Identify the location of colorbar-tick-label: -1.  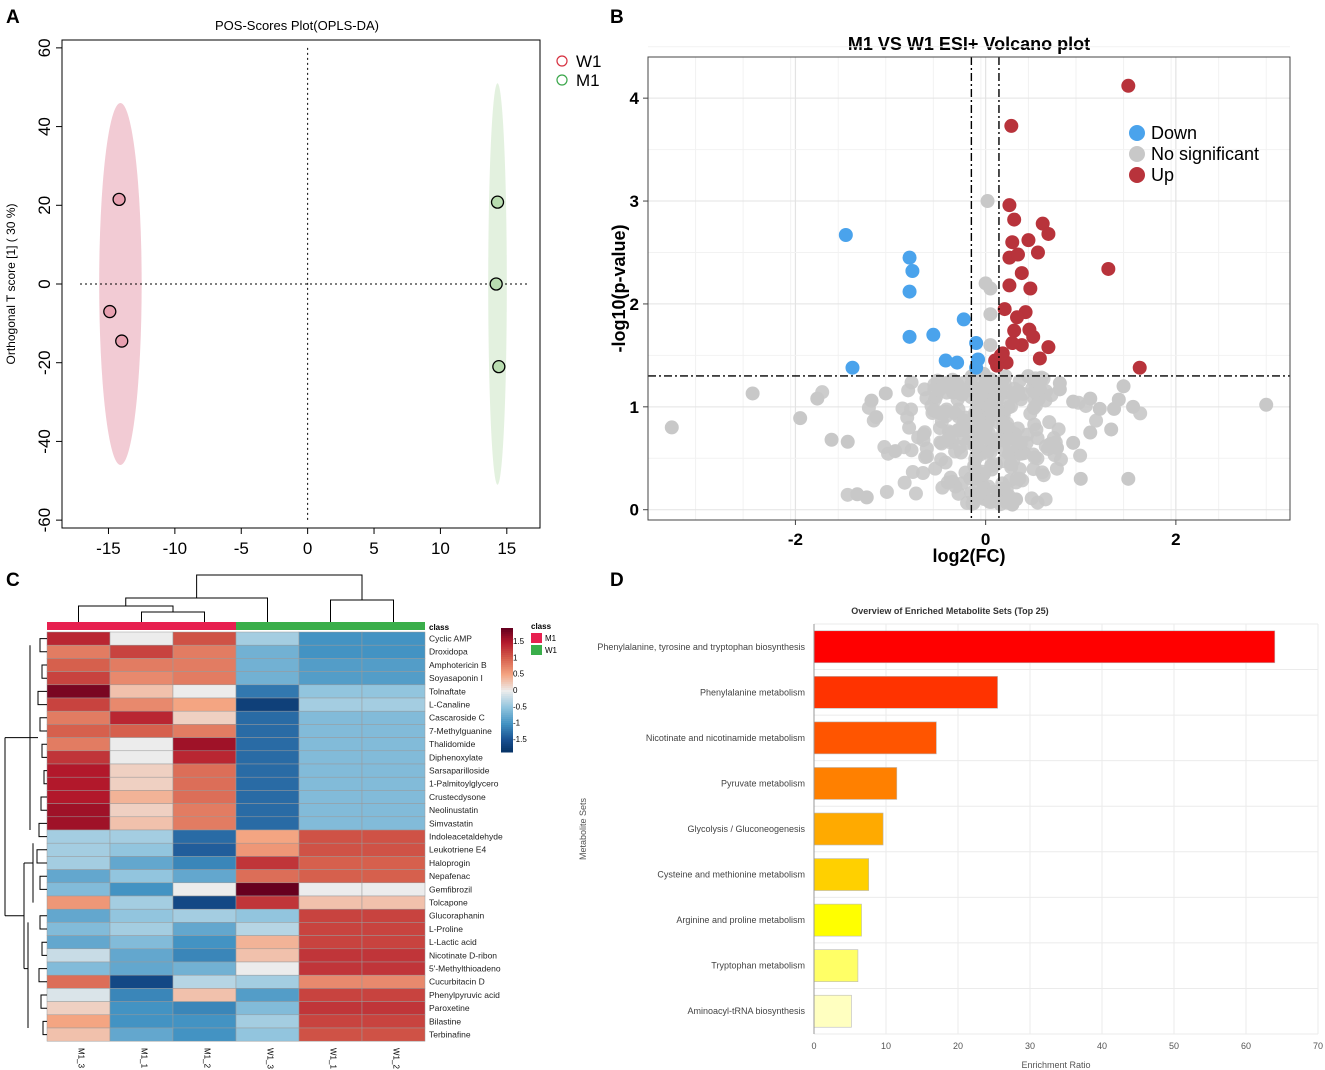
(517, 723).